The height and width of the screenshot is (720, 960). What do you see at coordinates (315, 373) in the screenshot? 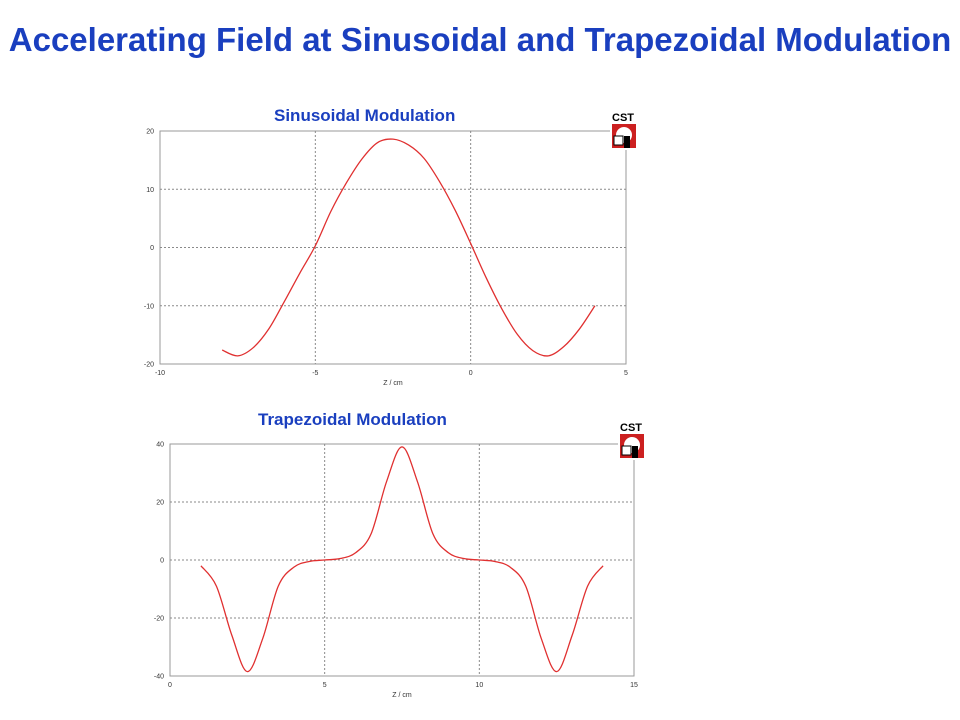
I see `x-tick-label: -5` at bounding box center [315, 373].